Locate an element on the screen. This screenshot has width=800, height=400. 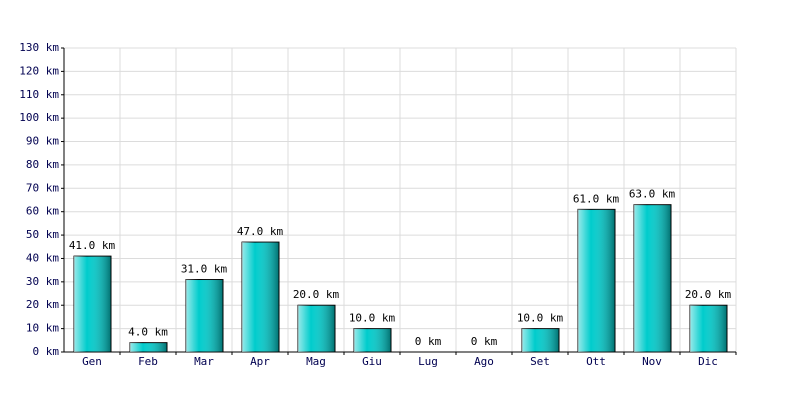
y-tick-label: 80 km is located at coordinates (42, 164).